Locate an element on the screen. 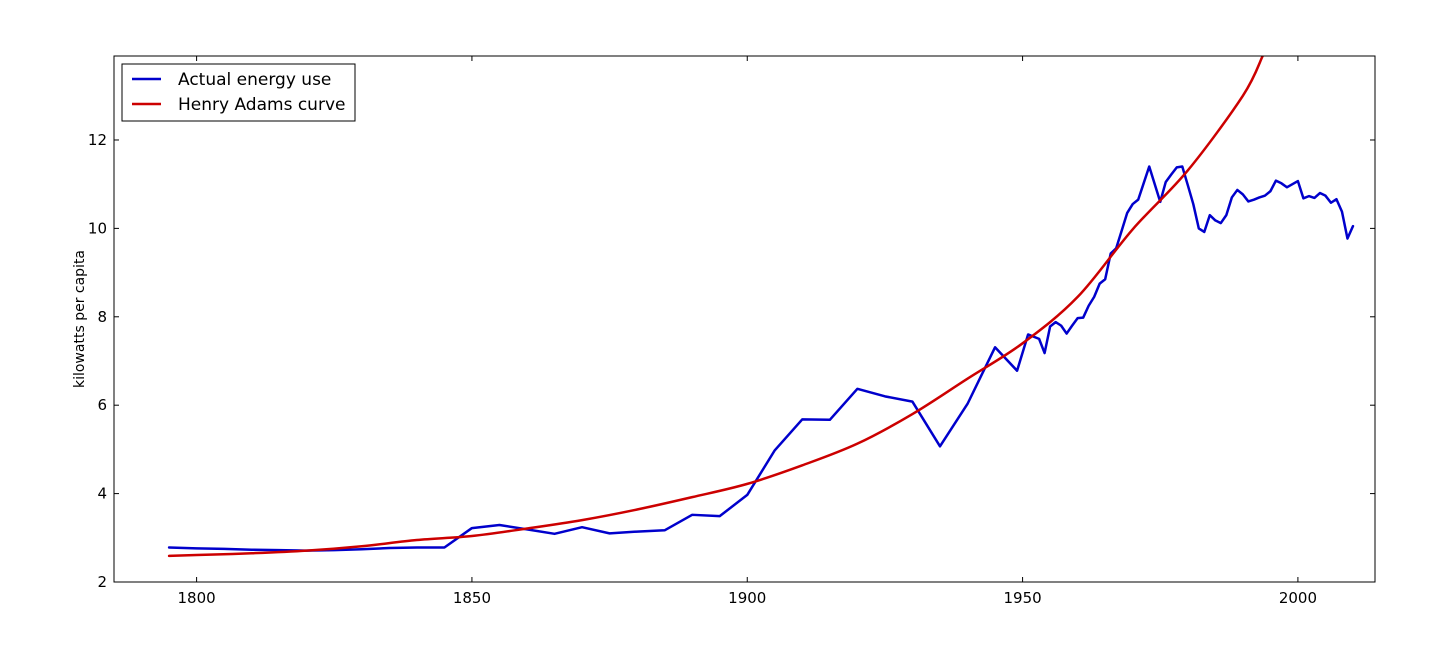 This screenshot has width=1456, height=651. x-tick-label-1850: 1850 is located at coordinates (472, 598).